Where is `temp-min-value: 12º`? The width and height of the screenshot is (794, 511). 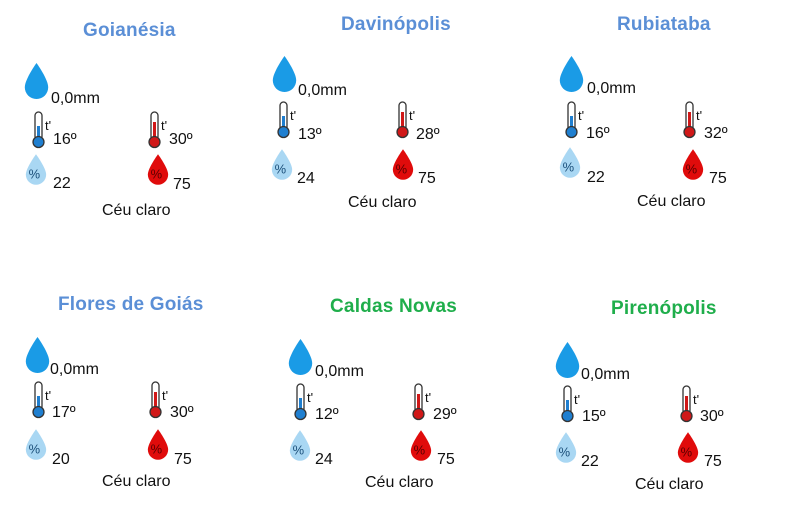 temp-min-value: 12º is located at coordinates (327, 414).